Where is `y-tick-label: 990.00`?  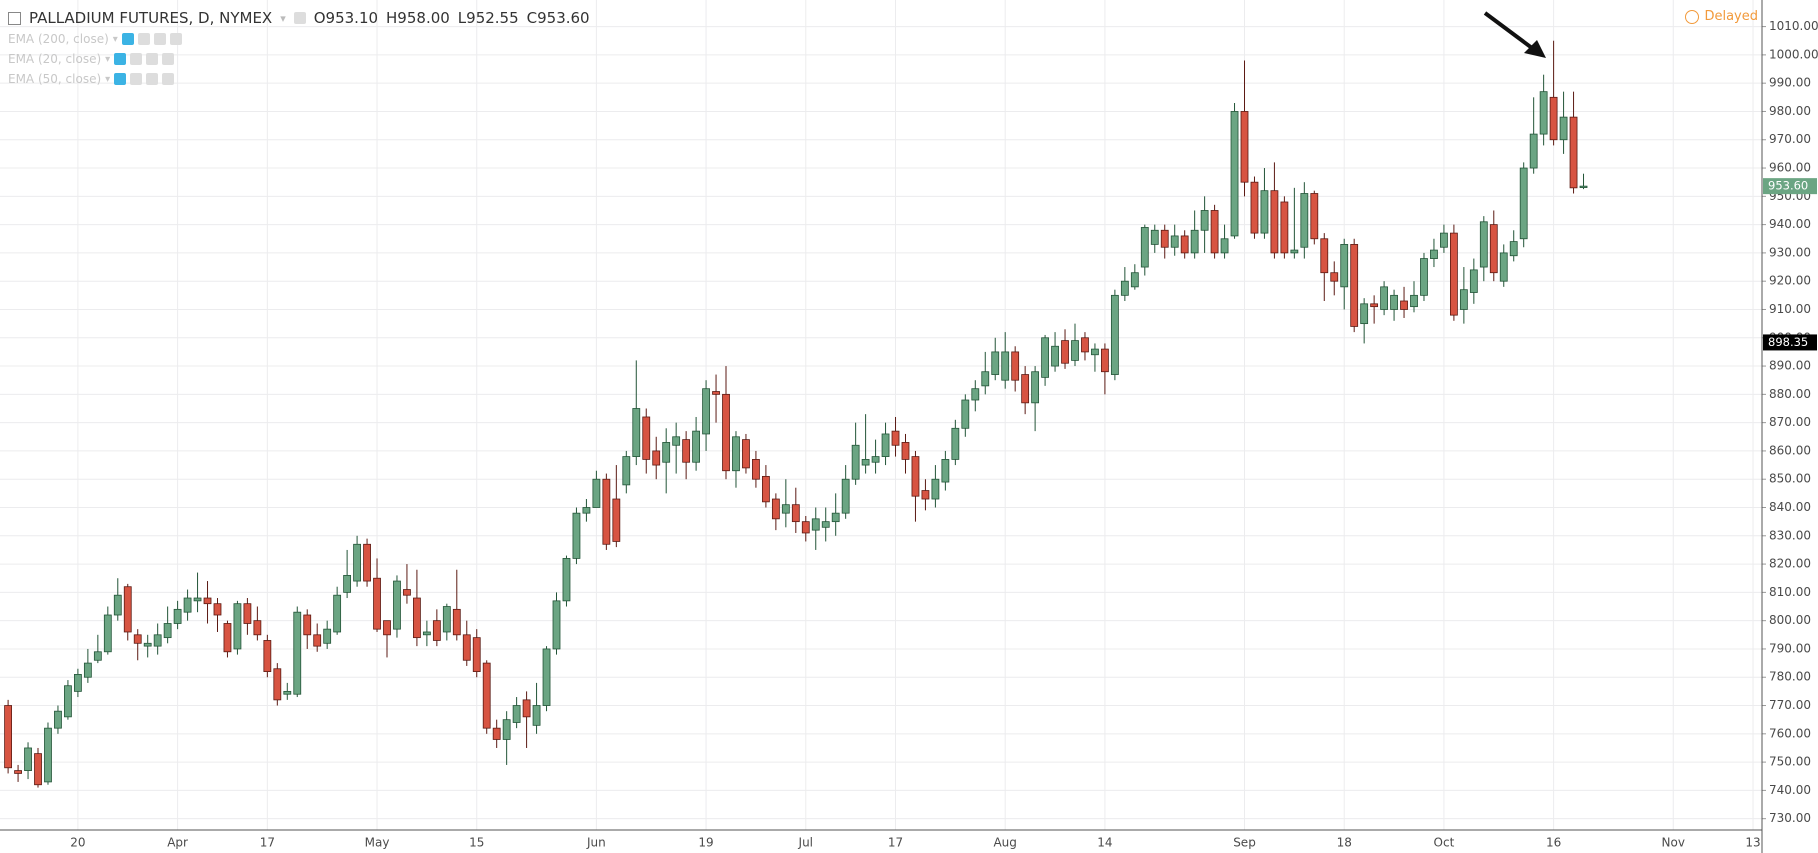 y-tick-label: 990.00 is located at coordinates (1790, 83).